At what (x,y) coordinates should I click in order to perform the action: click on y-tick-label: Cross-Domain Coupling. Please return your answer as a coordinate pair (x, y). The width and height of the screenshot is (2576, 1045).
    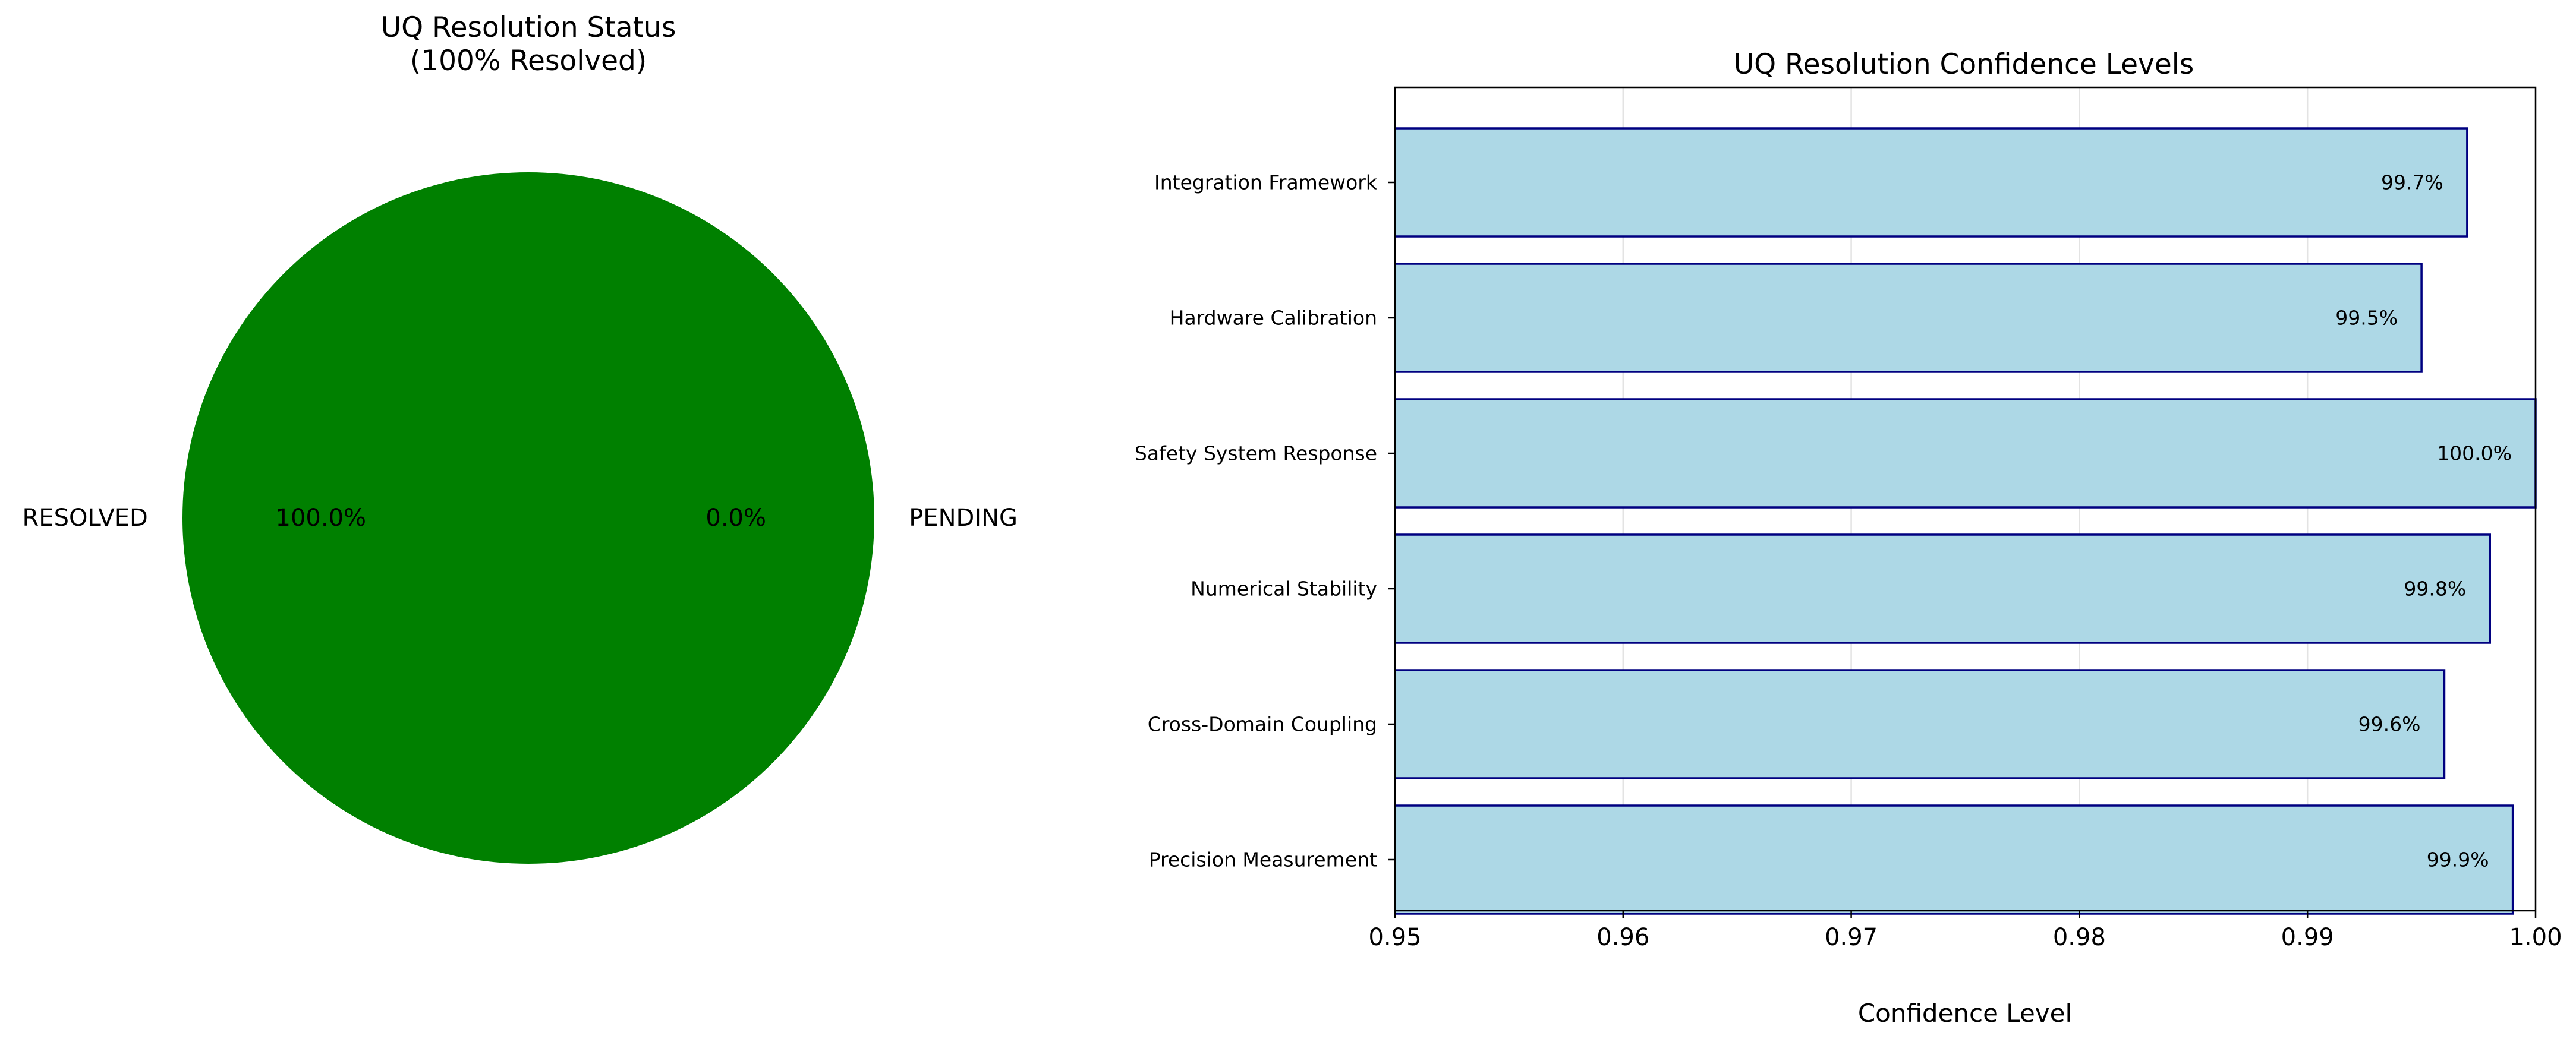
    Looking at the image, I should click on (1262, 724).